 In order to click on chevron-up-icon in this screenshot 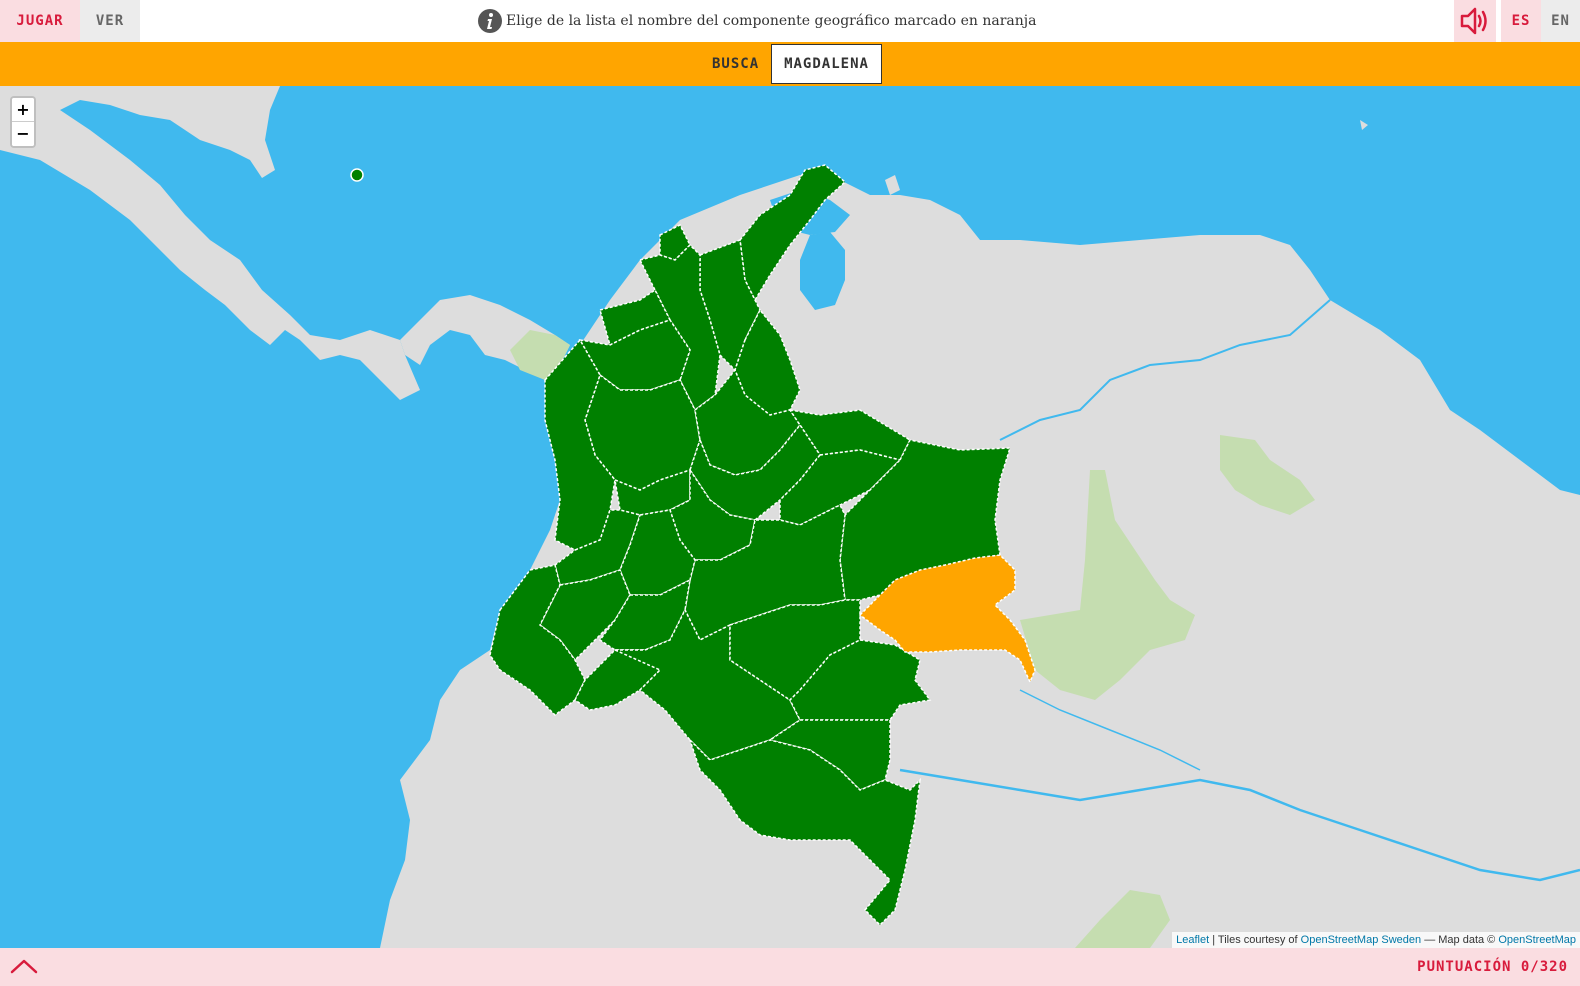, I will do `click(24, 966)`.